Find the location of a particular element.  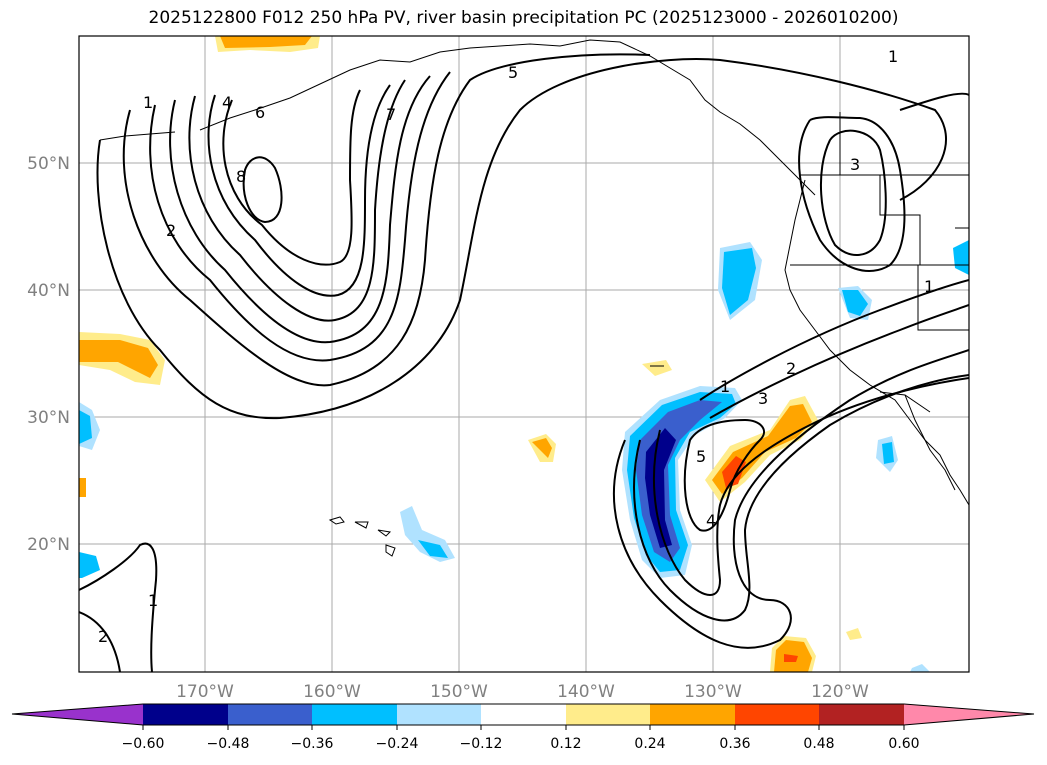

lon-label: 150°W is located at coordinates (459, 692).